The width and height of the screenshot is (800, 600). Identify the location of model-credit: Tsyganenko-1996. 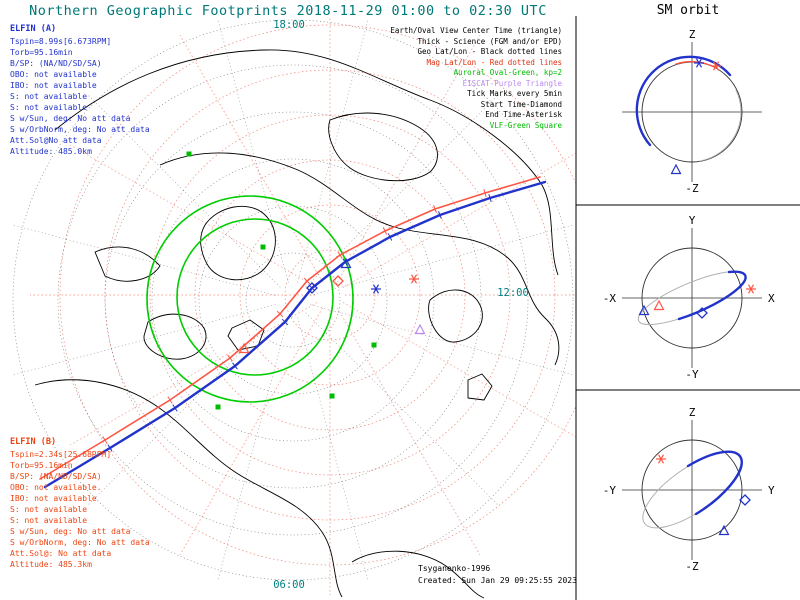
(454, 568).